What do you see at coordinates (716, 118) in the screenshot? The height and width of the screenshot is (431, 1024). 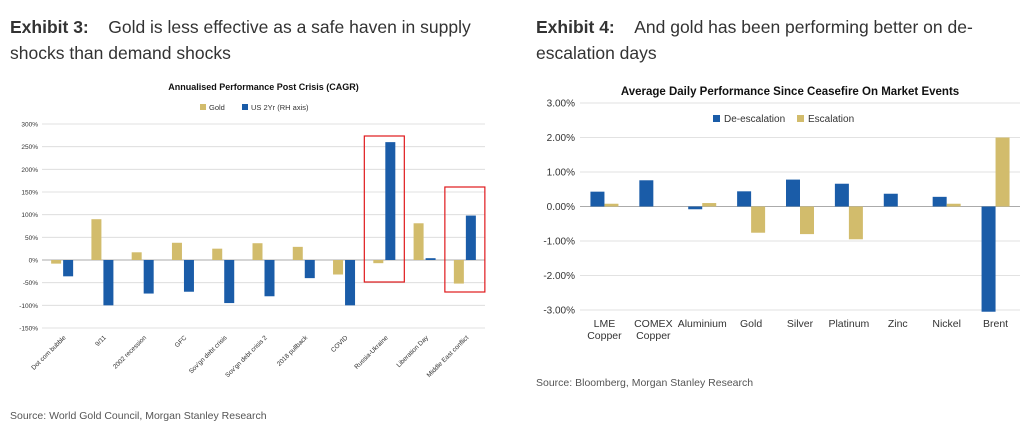 I see `legend-swatch-de-escalation` at bounding box center [716, 118].